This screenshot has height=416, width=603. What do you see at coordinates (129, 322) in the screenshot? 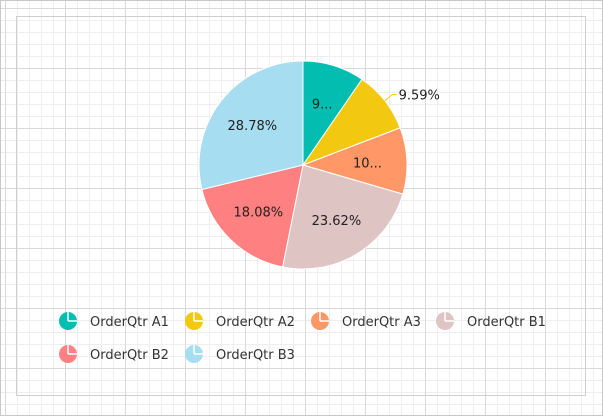
I see `legend-label: OrderQtr A1` at bounding box center [129, 322].